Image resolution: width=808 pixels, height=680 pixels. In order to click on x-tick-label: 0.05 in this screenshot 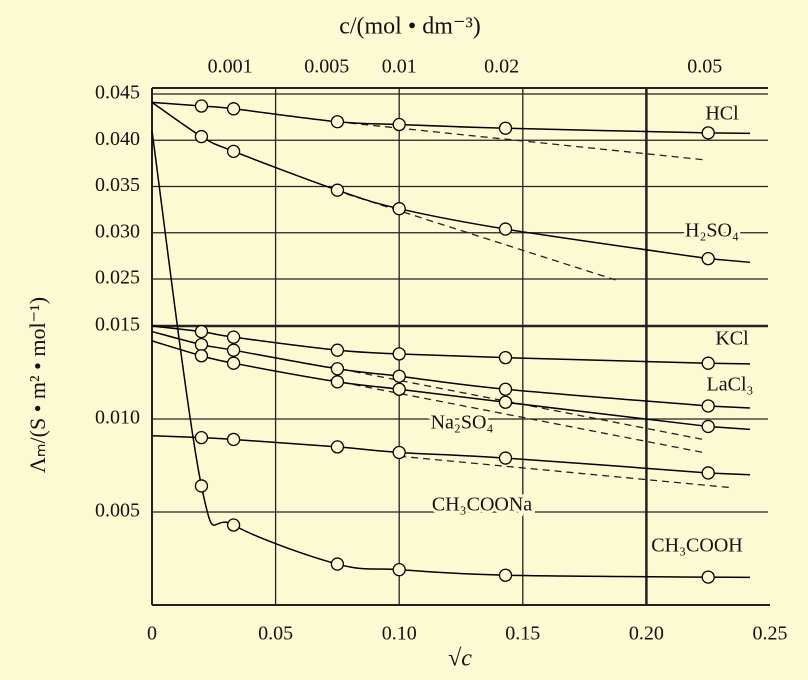, I will do `click(275, 634)`.